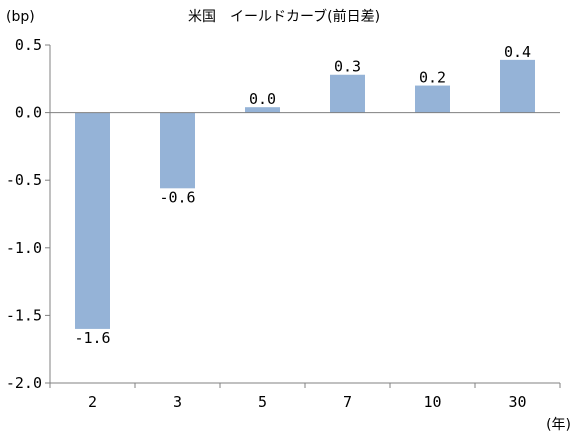 The height and width of the screenshot is (435, 575). What do you see at coordinates (262, 402) in the screenshot?
I see `x-tick-label: 5` at bounding box center [262, 402].